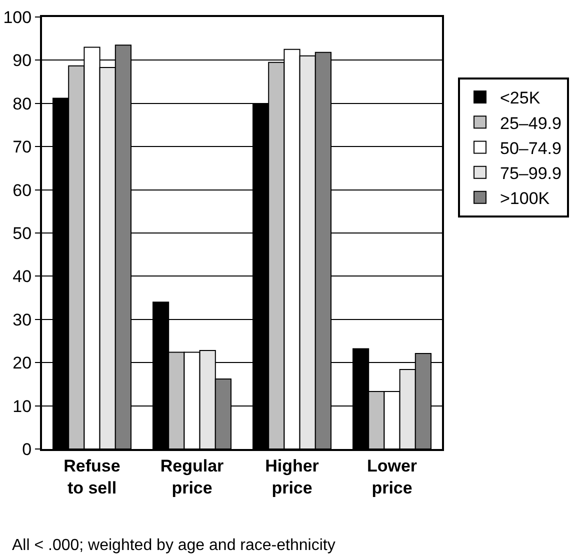 Image resolution: width=581 pixels, height=555 pixels. Describe the element at coordinates (531, 173) in the screenshot. I see `legend-label: 75–99.9` at that location.